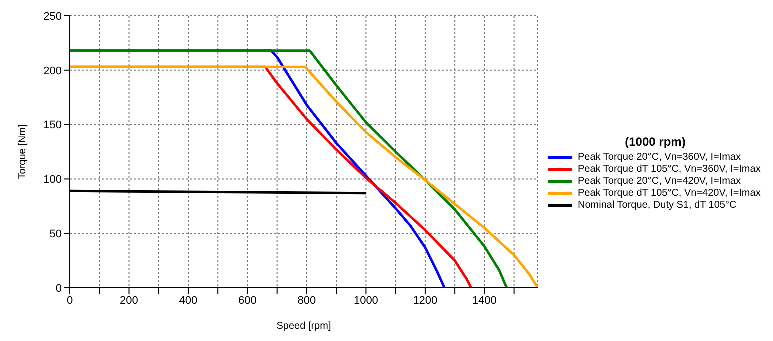 This screenshot has width=773, height=341. Describe the element at coordinates (53, 16) in the screenshot. I see `y-tick-label: 250` at that location.